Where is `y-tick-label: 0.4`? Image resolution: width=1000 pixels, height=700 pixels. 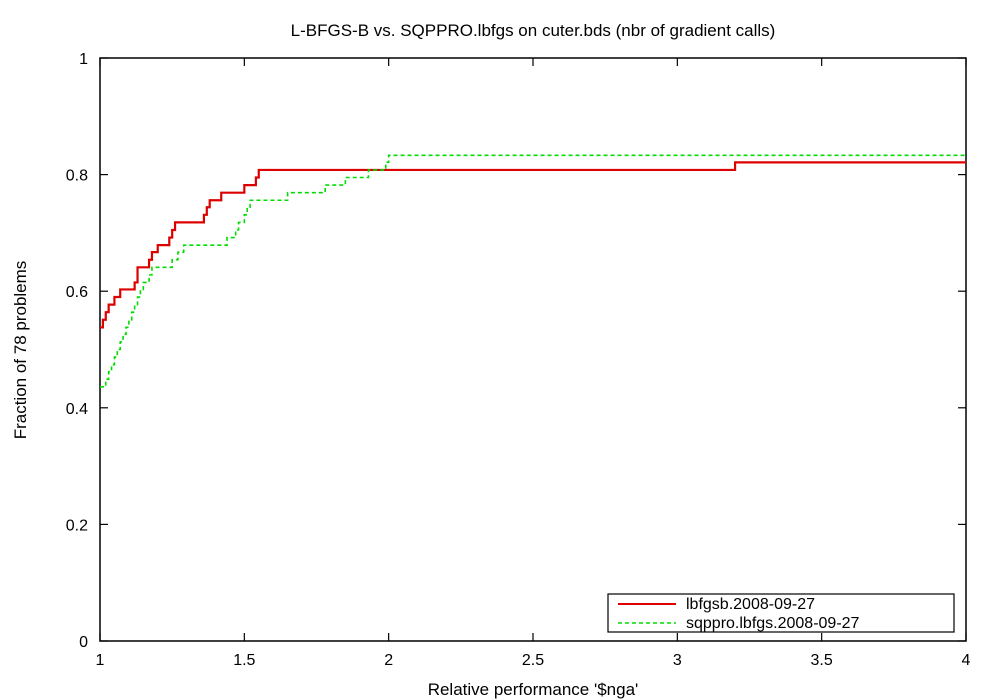
y-tick-label: 0.4 is located at coordinates (77, 409).